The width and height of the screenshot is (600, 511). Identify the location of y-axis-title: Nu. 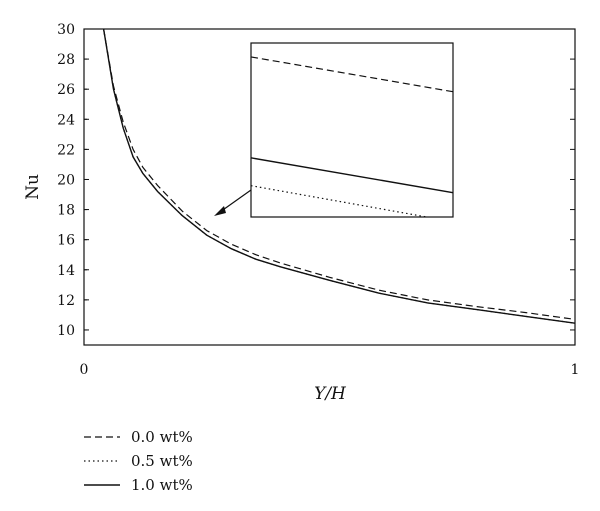
(33, 187).